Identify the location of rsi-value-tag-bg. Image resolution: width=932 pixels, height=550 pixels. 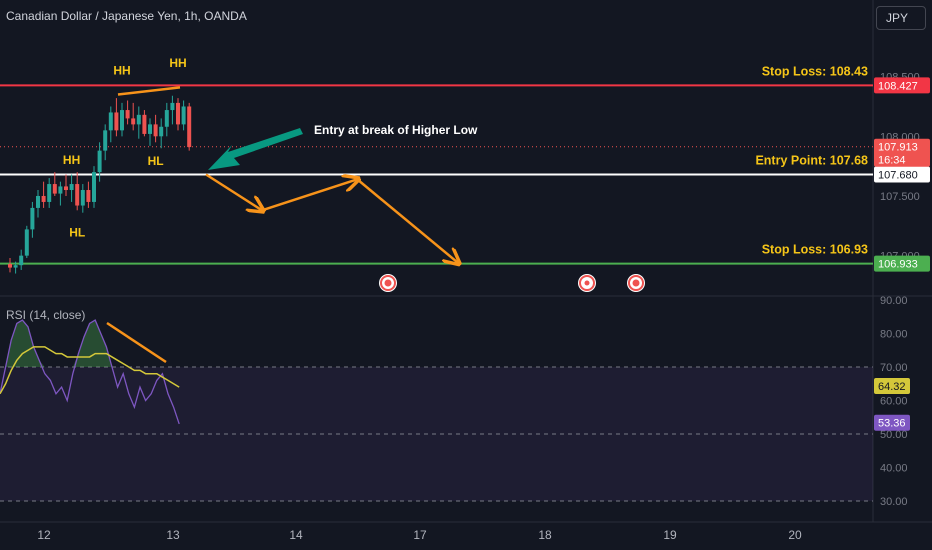
(892, 422).